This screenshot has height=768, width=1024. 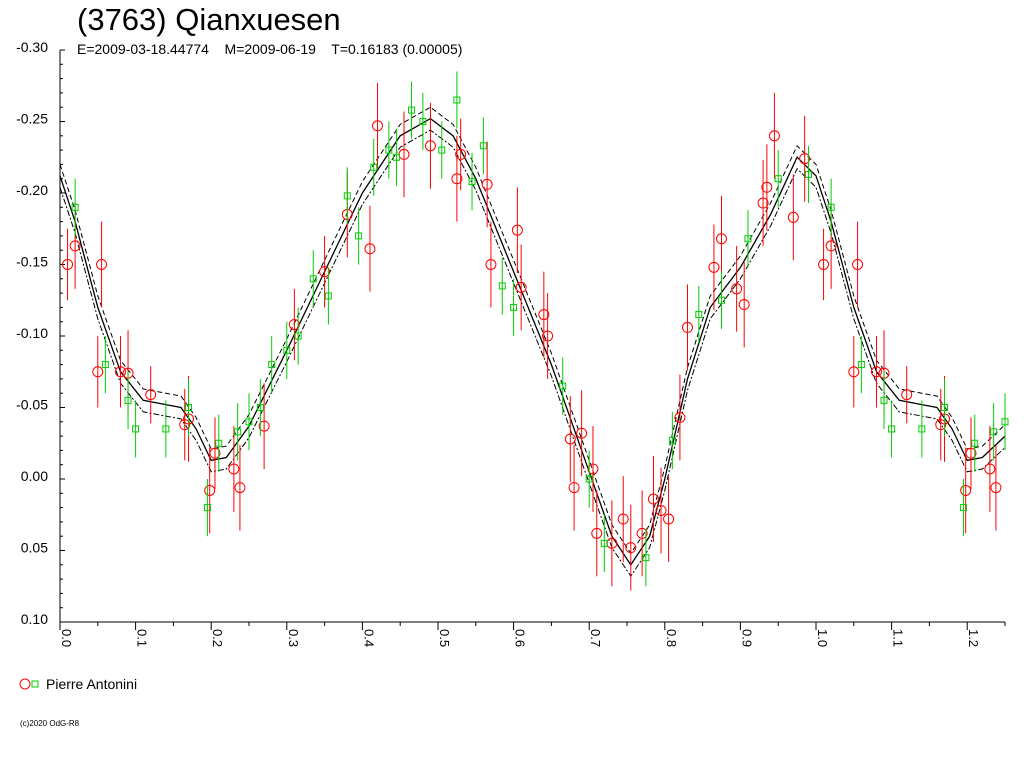 I want to click on y-tick-label: -0.25, so click(x=32, y=119).